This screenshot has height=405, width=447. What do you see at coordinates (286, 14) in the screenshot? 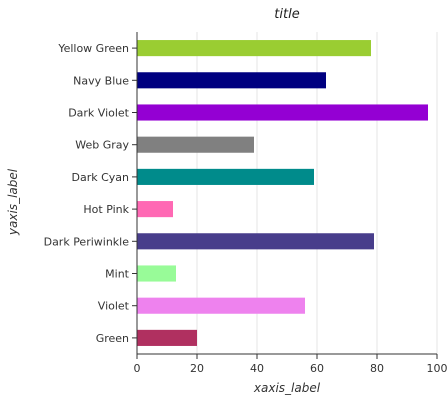
I see `chart-title: title` at bounding box center [286, 14].